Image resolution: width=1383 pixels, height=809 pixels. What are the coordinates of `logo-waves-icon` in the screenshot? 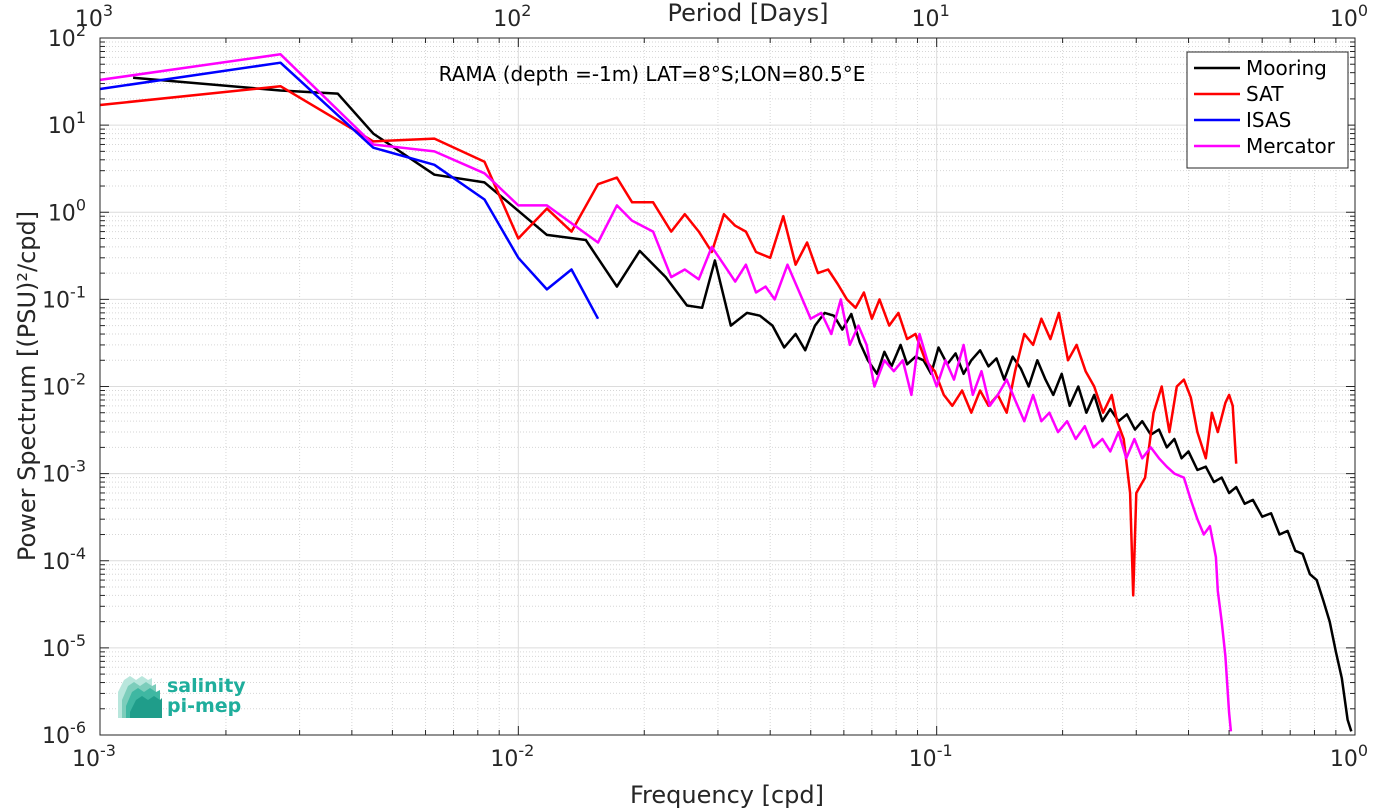 It's located at (140, 697).